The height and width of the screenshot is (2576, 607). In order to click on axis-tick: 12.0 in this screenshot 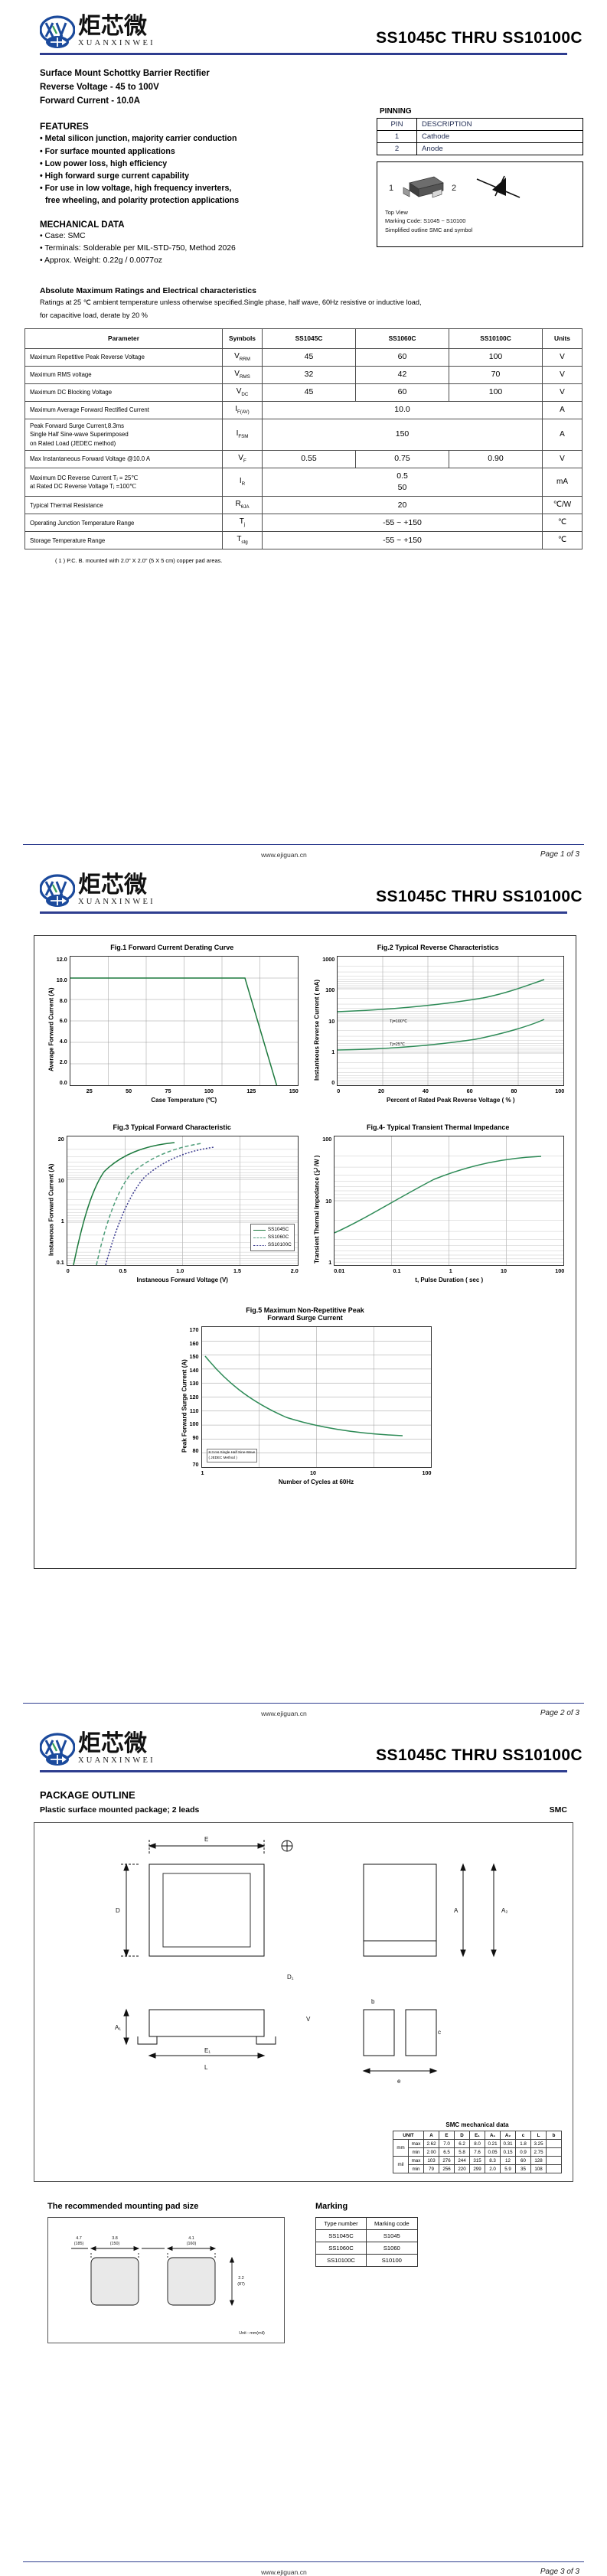, I will do `click(62, 959)`.